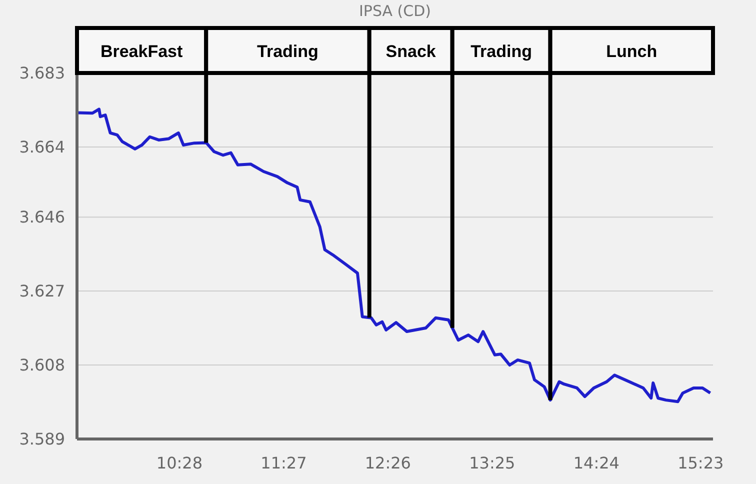 Image resolution: width=756 pixels, height=484 pixels. I want to click on text: Snack, so click(411, 51).